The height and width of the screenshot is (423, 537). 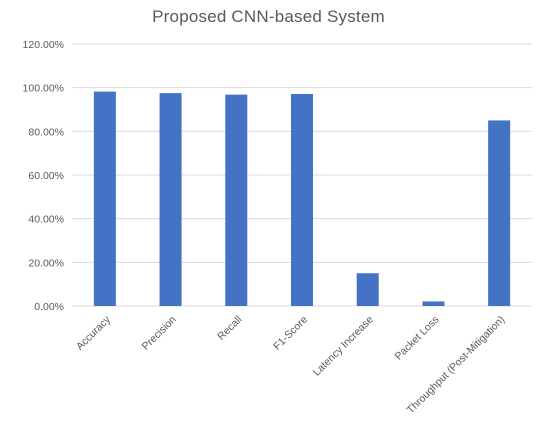 What do you see at coordinates (43, 45) in the screenshot?
I see `y-tick-label: 120.00%` at bounding box center [43, 45].